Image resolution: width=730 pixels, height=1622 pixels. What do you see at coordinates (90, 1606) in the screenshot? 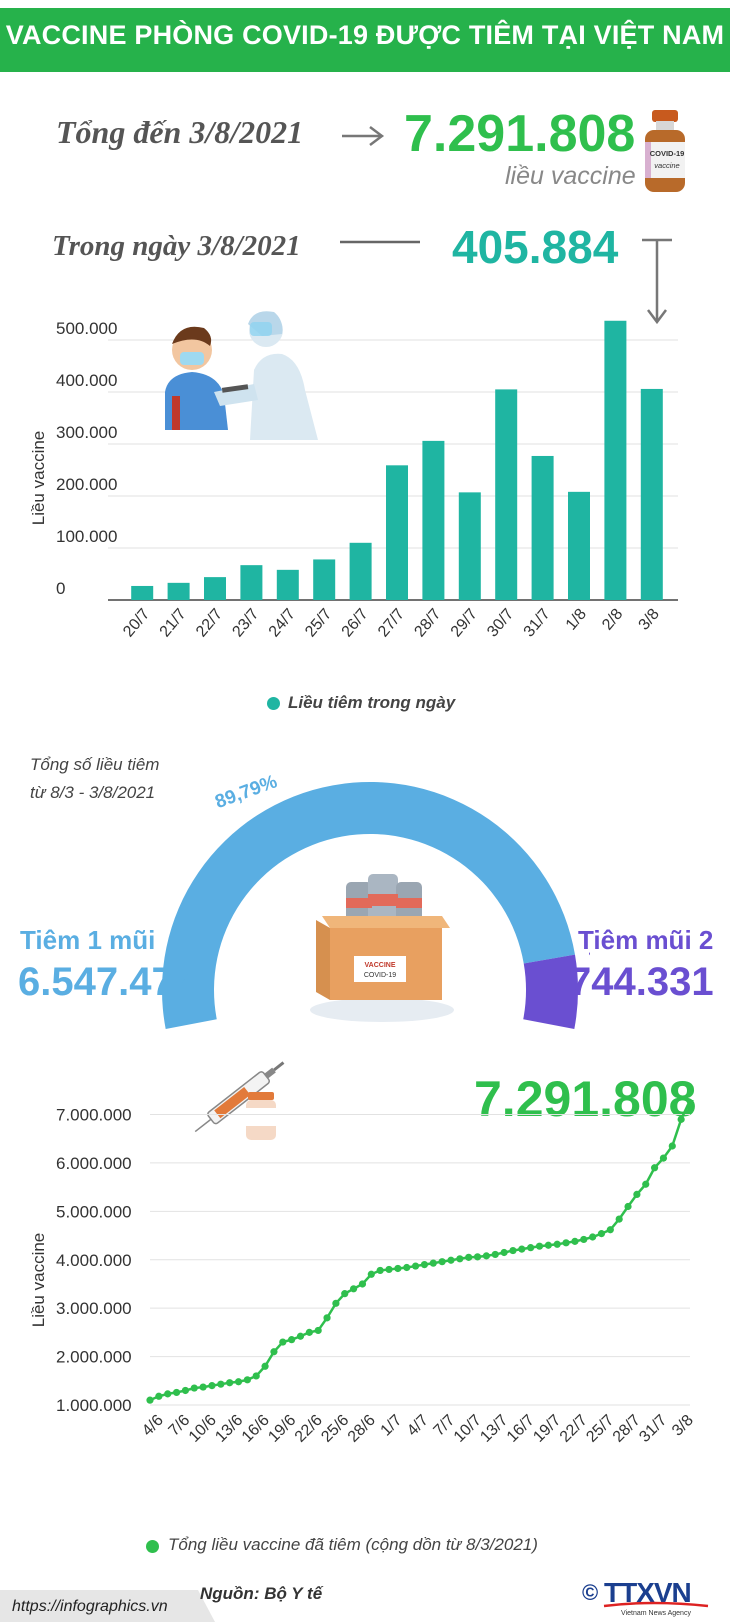
I see `footer-url: https://infographics.vn` at bounding box center [90, 1606].